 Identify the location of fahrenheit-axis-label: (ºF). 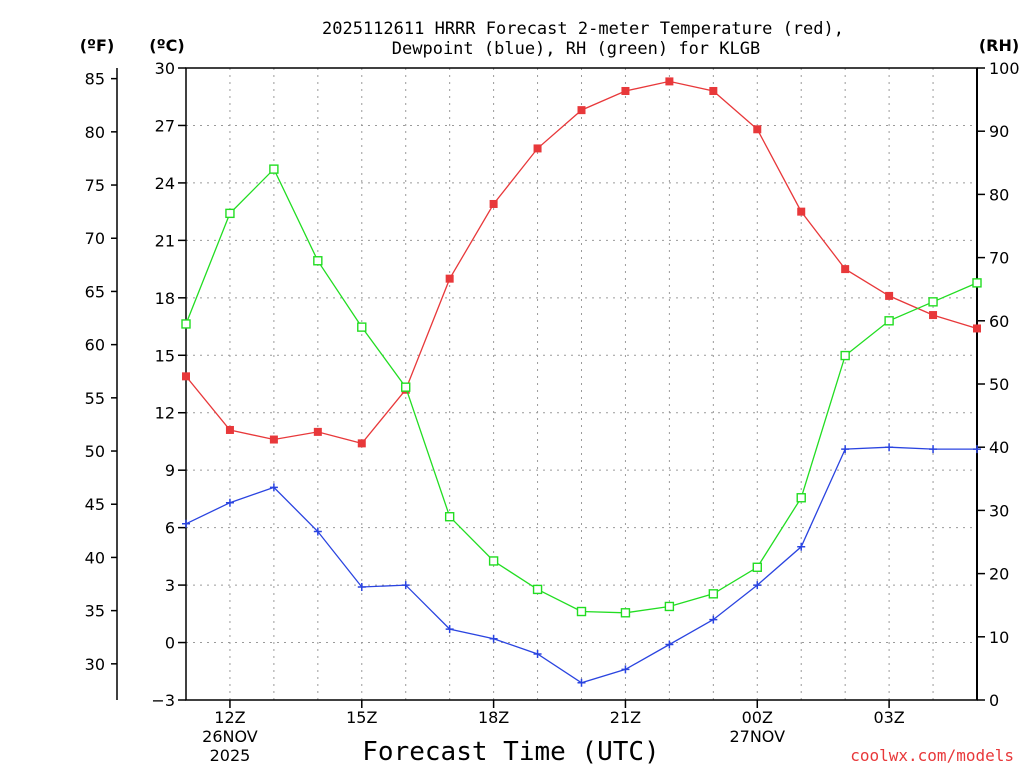
(97, 45).